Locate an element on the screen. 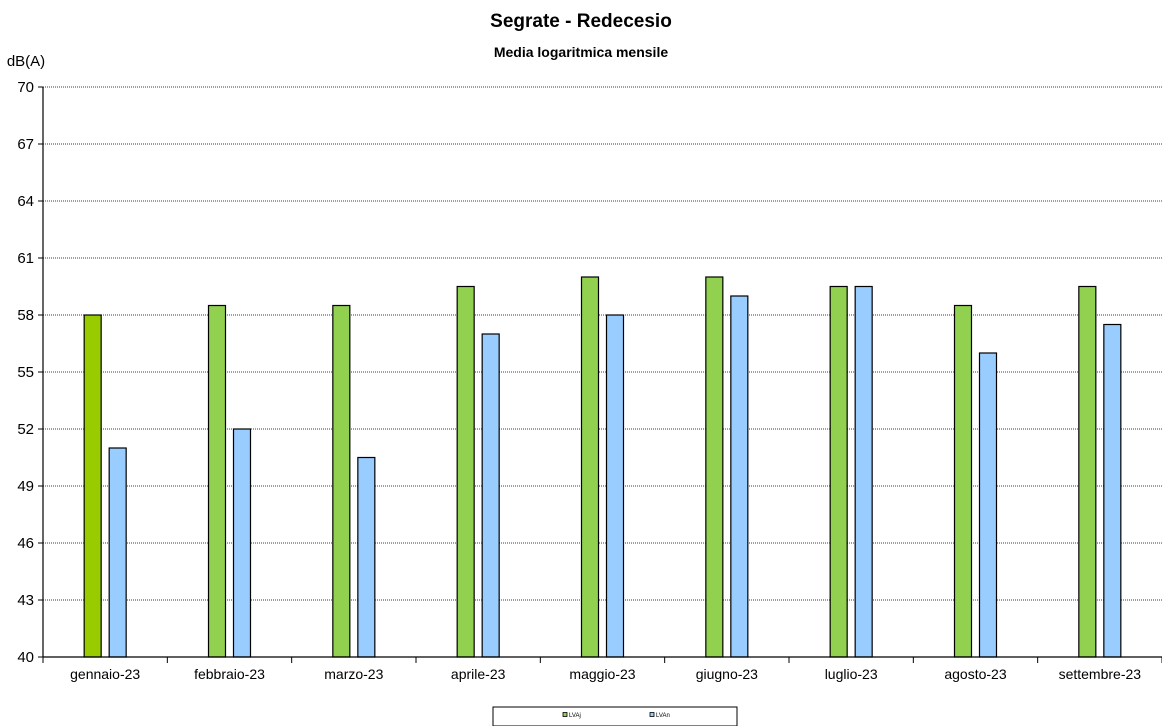 This screenshot has height=726, width=1162. y-tick-label: 70 is located at coordinates (25, 87).